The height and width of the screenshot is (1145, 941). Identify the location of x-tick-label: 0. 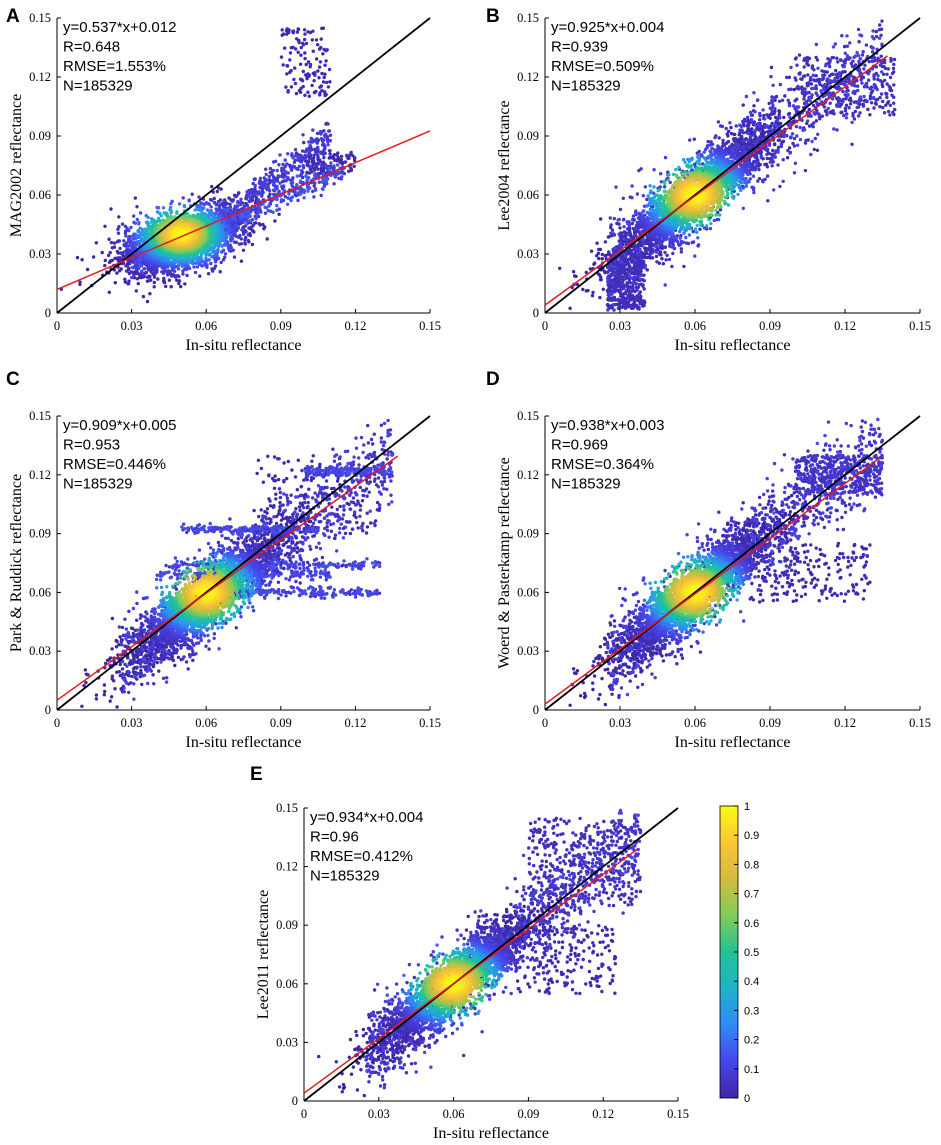
(57, 326).